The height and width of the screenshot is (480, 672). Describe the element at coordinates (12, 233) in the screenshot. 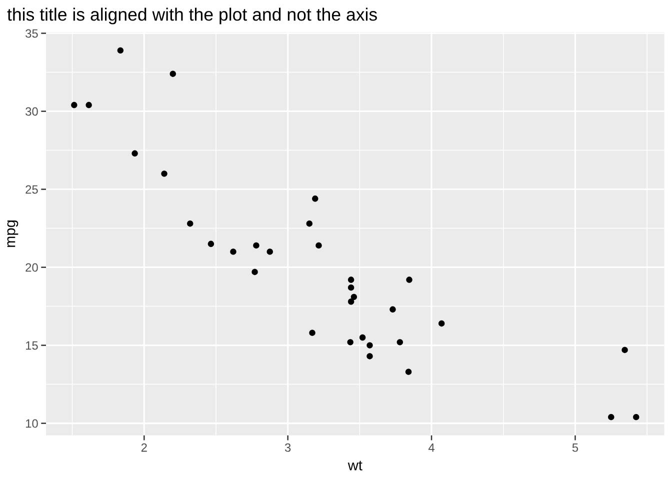

I see `y-axis-title: mpg` at that location.